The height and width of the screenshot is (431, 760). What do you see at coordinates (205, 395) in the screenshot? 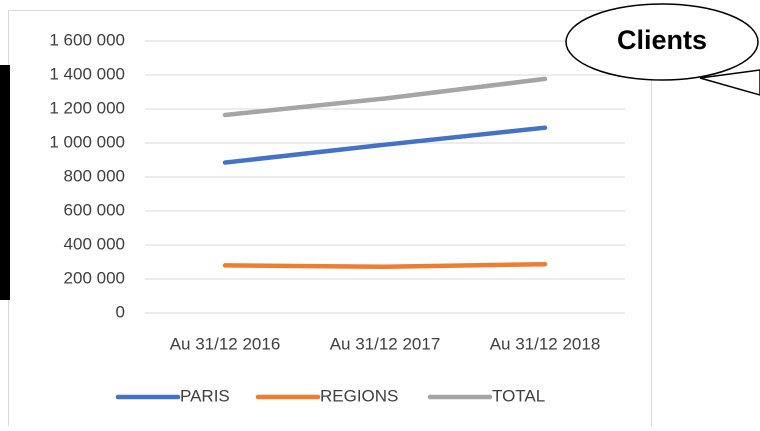
I see `legend-label: PARIS` at bounding box center [205, 395].